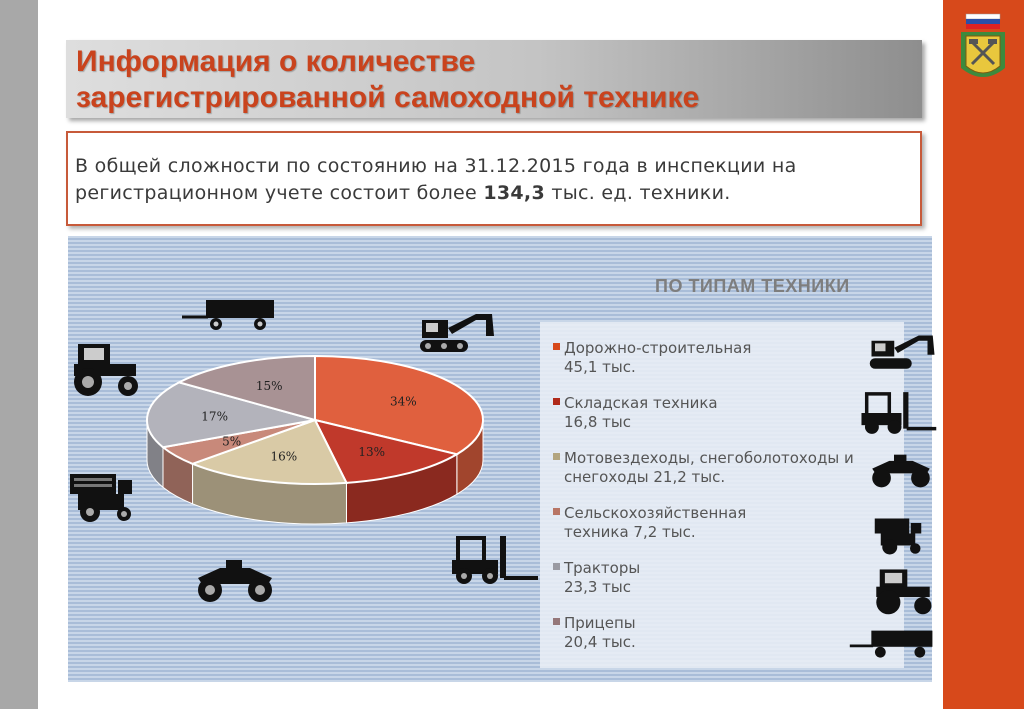 This screenshot has height=709, width=1024. What do you see at coordinates (597, 422) in the screenshot?
I see `legend-value: 16,8 тыс` at bounding box center [597, 422].